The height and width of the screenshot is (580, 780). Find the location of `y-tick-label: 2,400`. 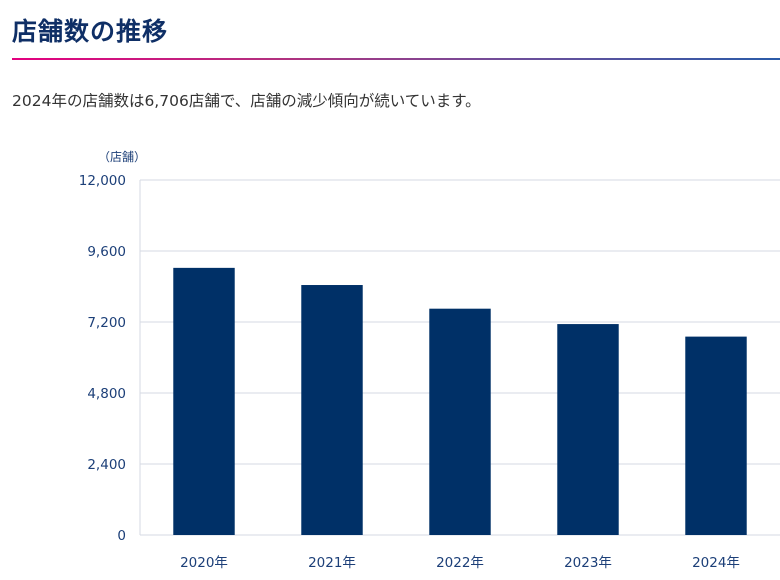

y-tick-label: 2,400 is located at coordinates (106, 465).